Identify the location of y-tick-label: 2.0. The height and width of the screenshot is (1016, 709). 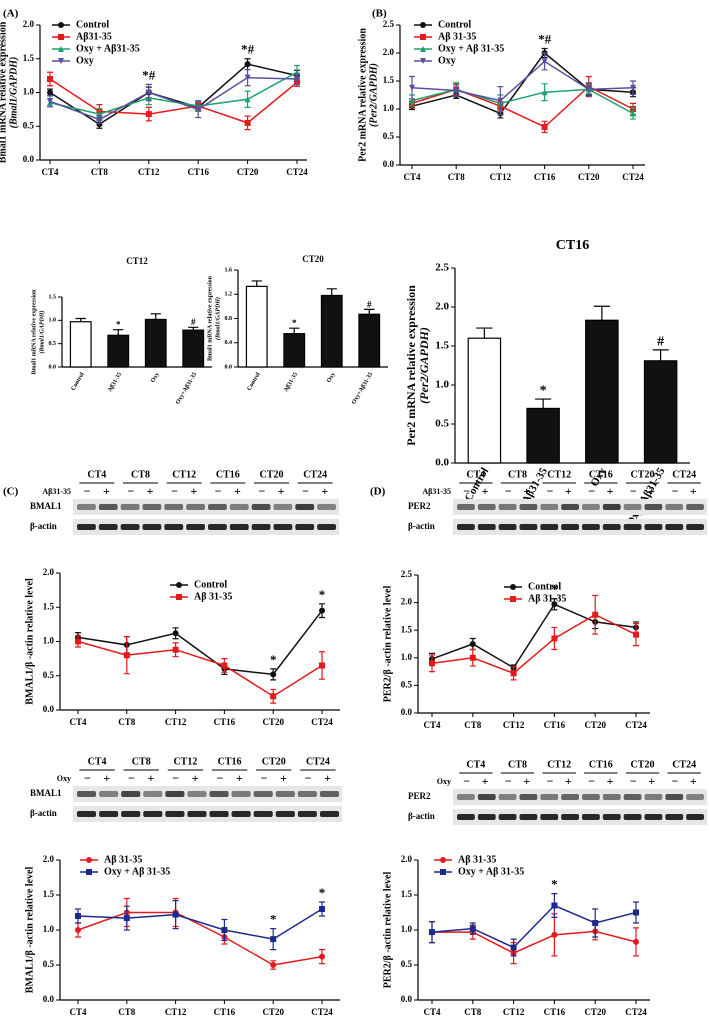
(29, 24).